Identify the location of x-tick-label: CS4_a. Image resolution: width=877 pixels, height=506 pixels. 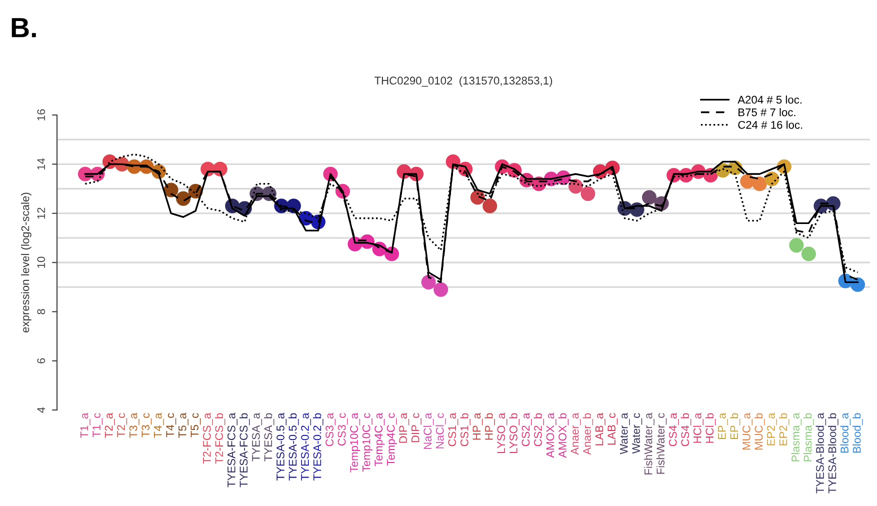
(673, 429).